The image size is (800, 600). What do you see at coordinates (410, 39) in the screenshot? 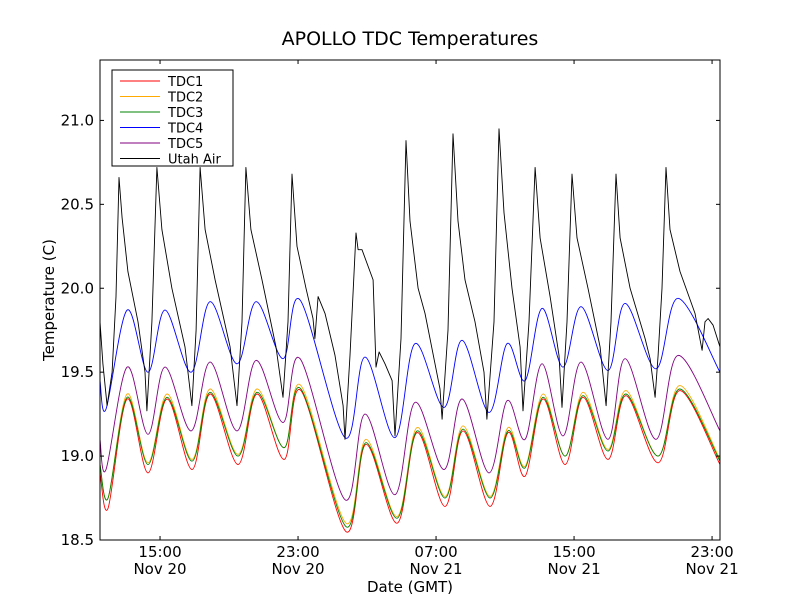
I see `chart-title: APOLLO TDC Temperatures` at bounding box center [410, 39].